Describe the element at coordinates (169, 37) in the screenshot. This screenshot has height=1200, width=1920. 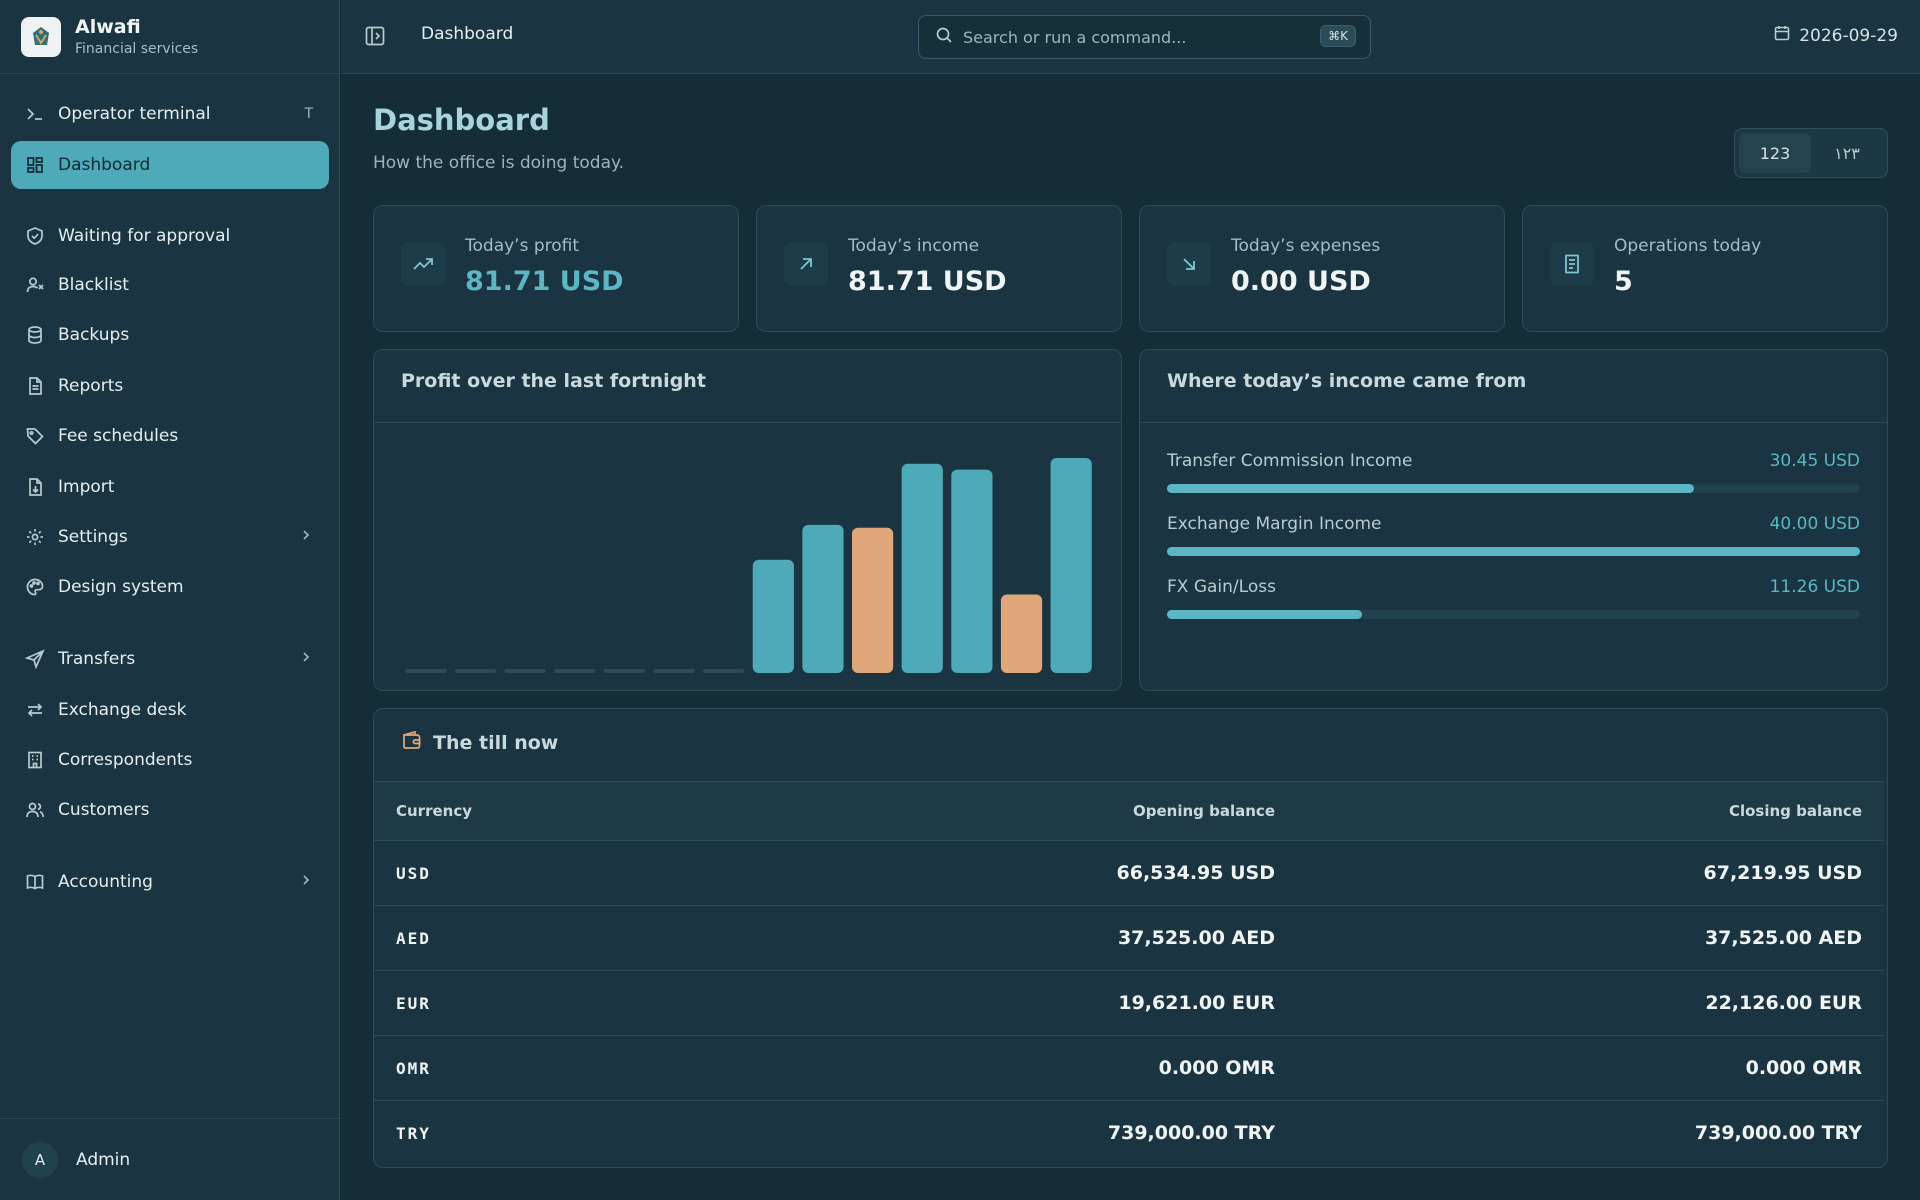
I see `brand: Alwafi Financial services` at that location.